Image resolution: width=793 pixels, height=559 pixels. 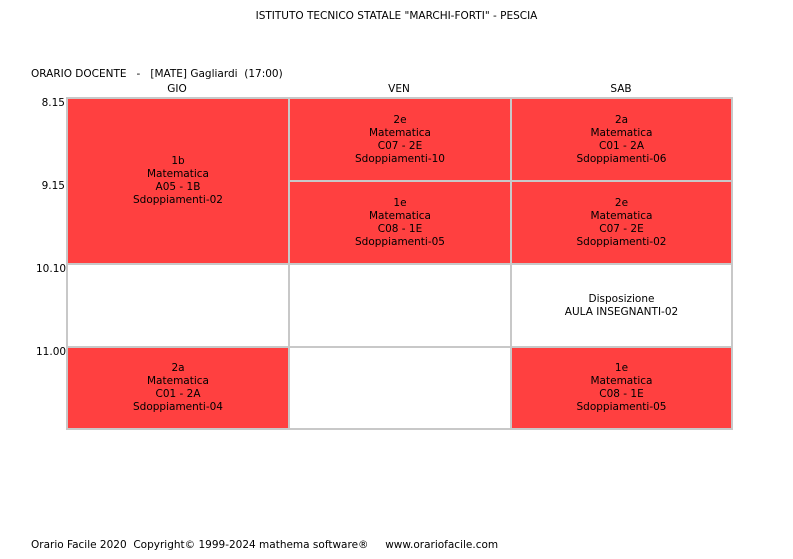 What do you see at coordinates (178, 187) in the screenshot?
I see `lesson-room: A05 - 1B` at bounding box center [178, 187].